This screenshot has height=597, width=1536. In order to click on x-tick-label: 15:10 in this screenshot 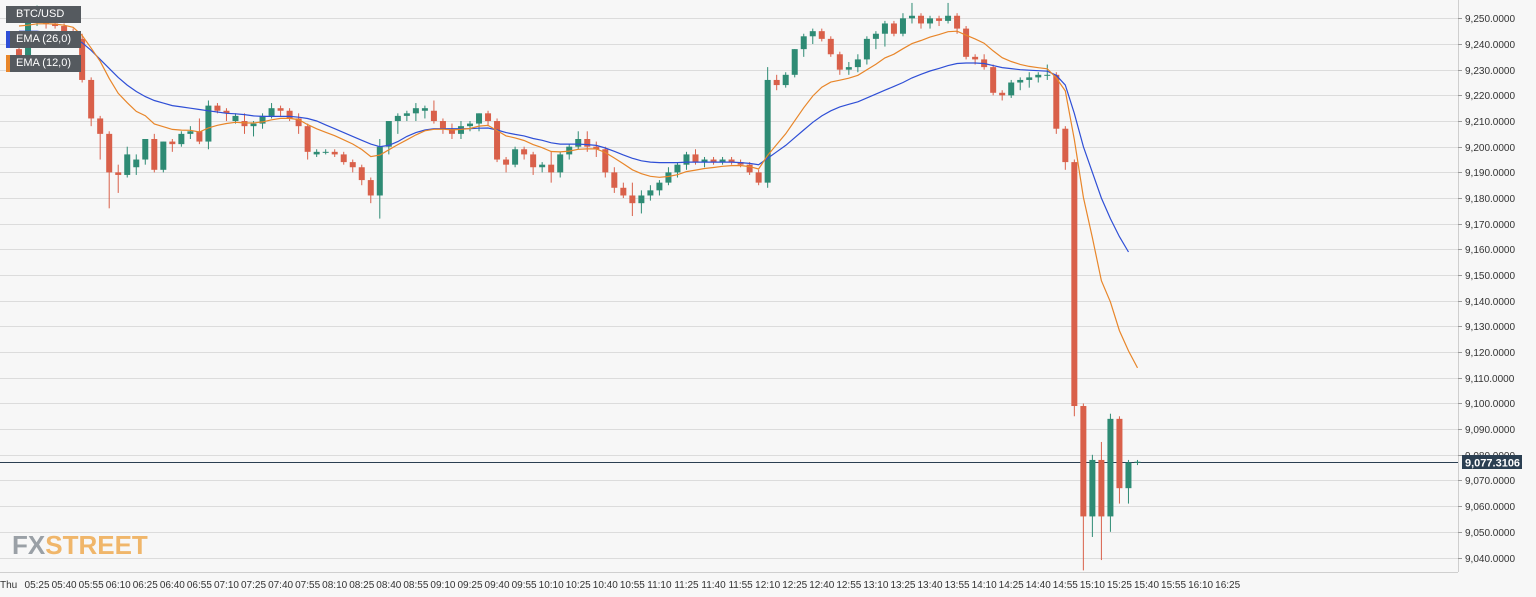, I will do `click(1092, 585)`.